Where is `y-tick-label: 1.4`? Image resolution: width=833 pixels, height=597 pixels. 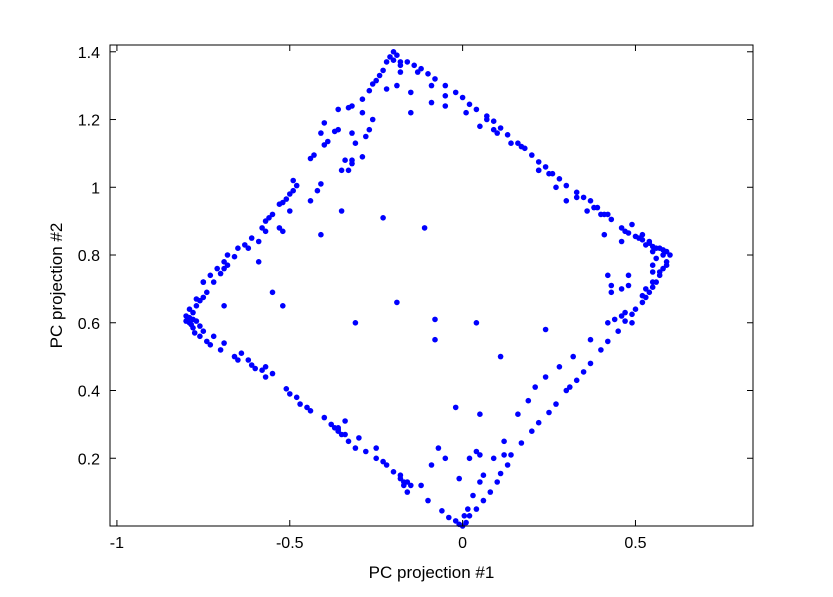 y-tick-label: 1.4 is located at coordinates (89, 53).